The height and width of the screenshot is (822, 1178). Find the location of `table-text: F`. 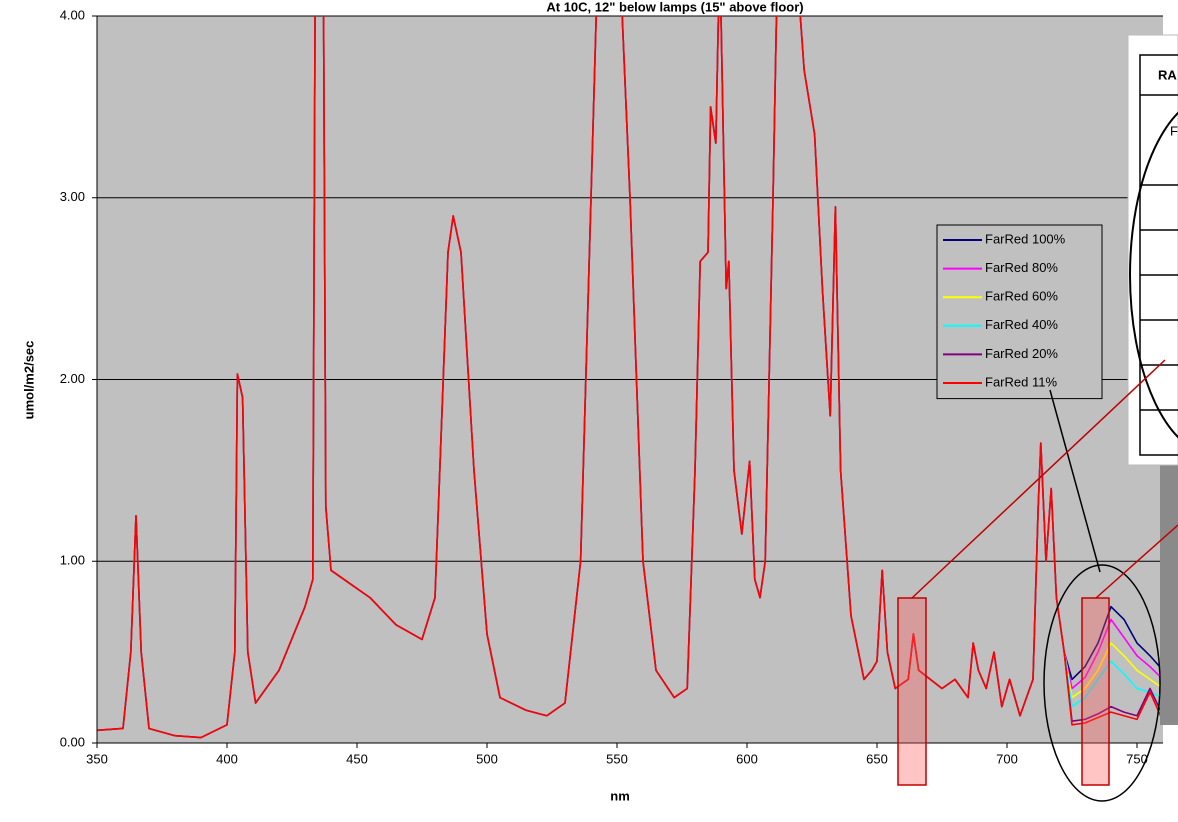

table-text: F is located at coordinates (1174, 130).